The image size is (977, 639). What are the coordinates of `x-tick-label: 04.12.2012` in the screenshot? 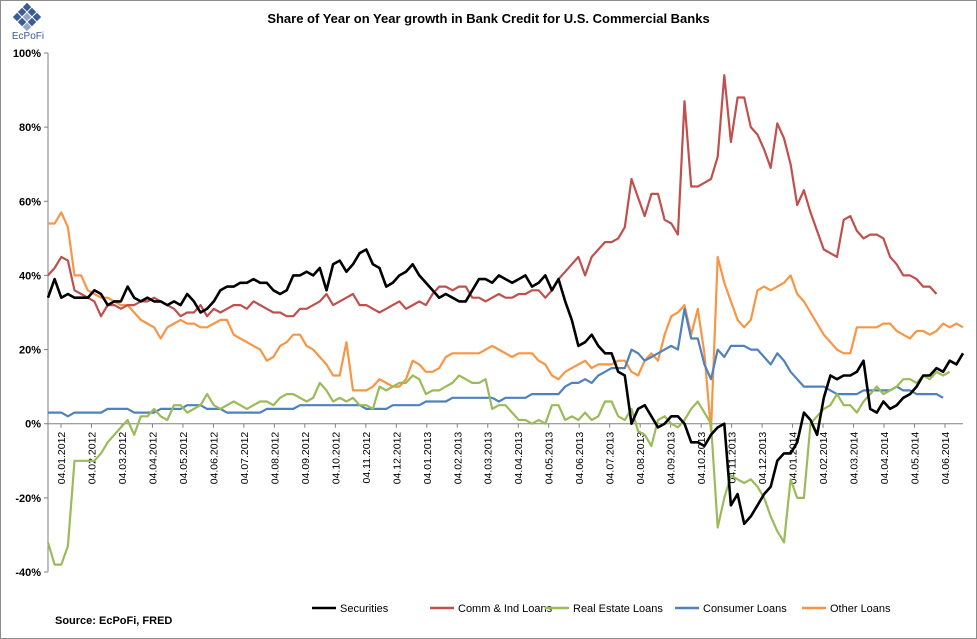 It's located at (397, 458).